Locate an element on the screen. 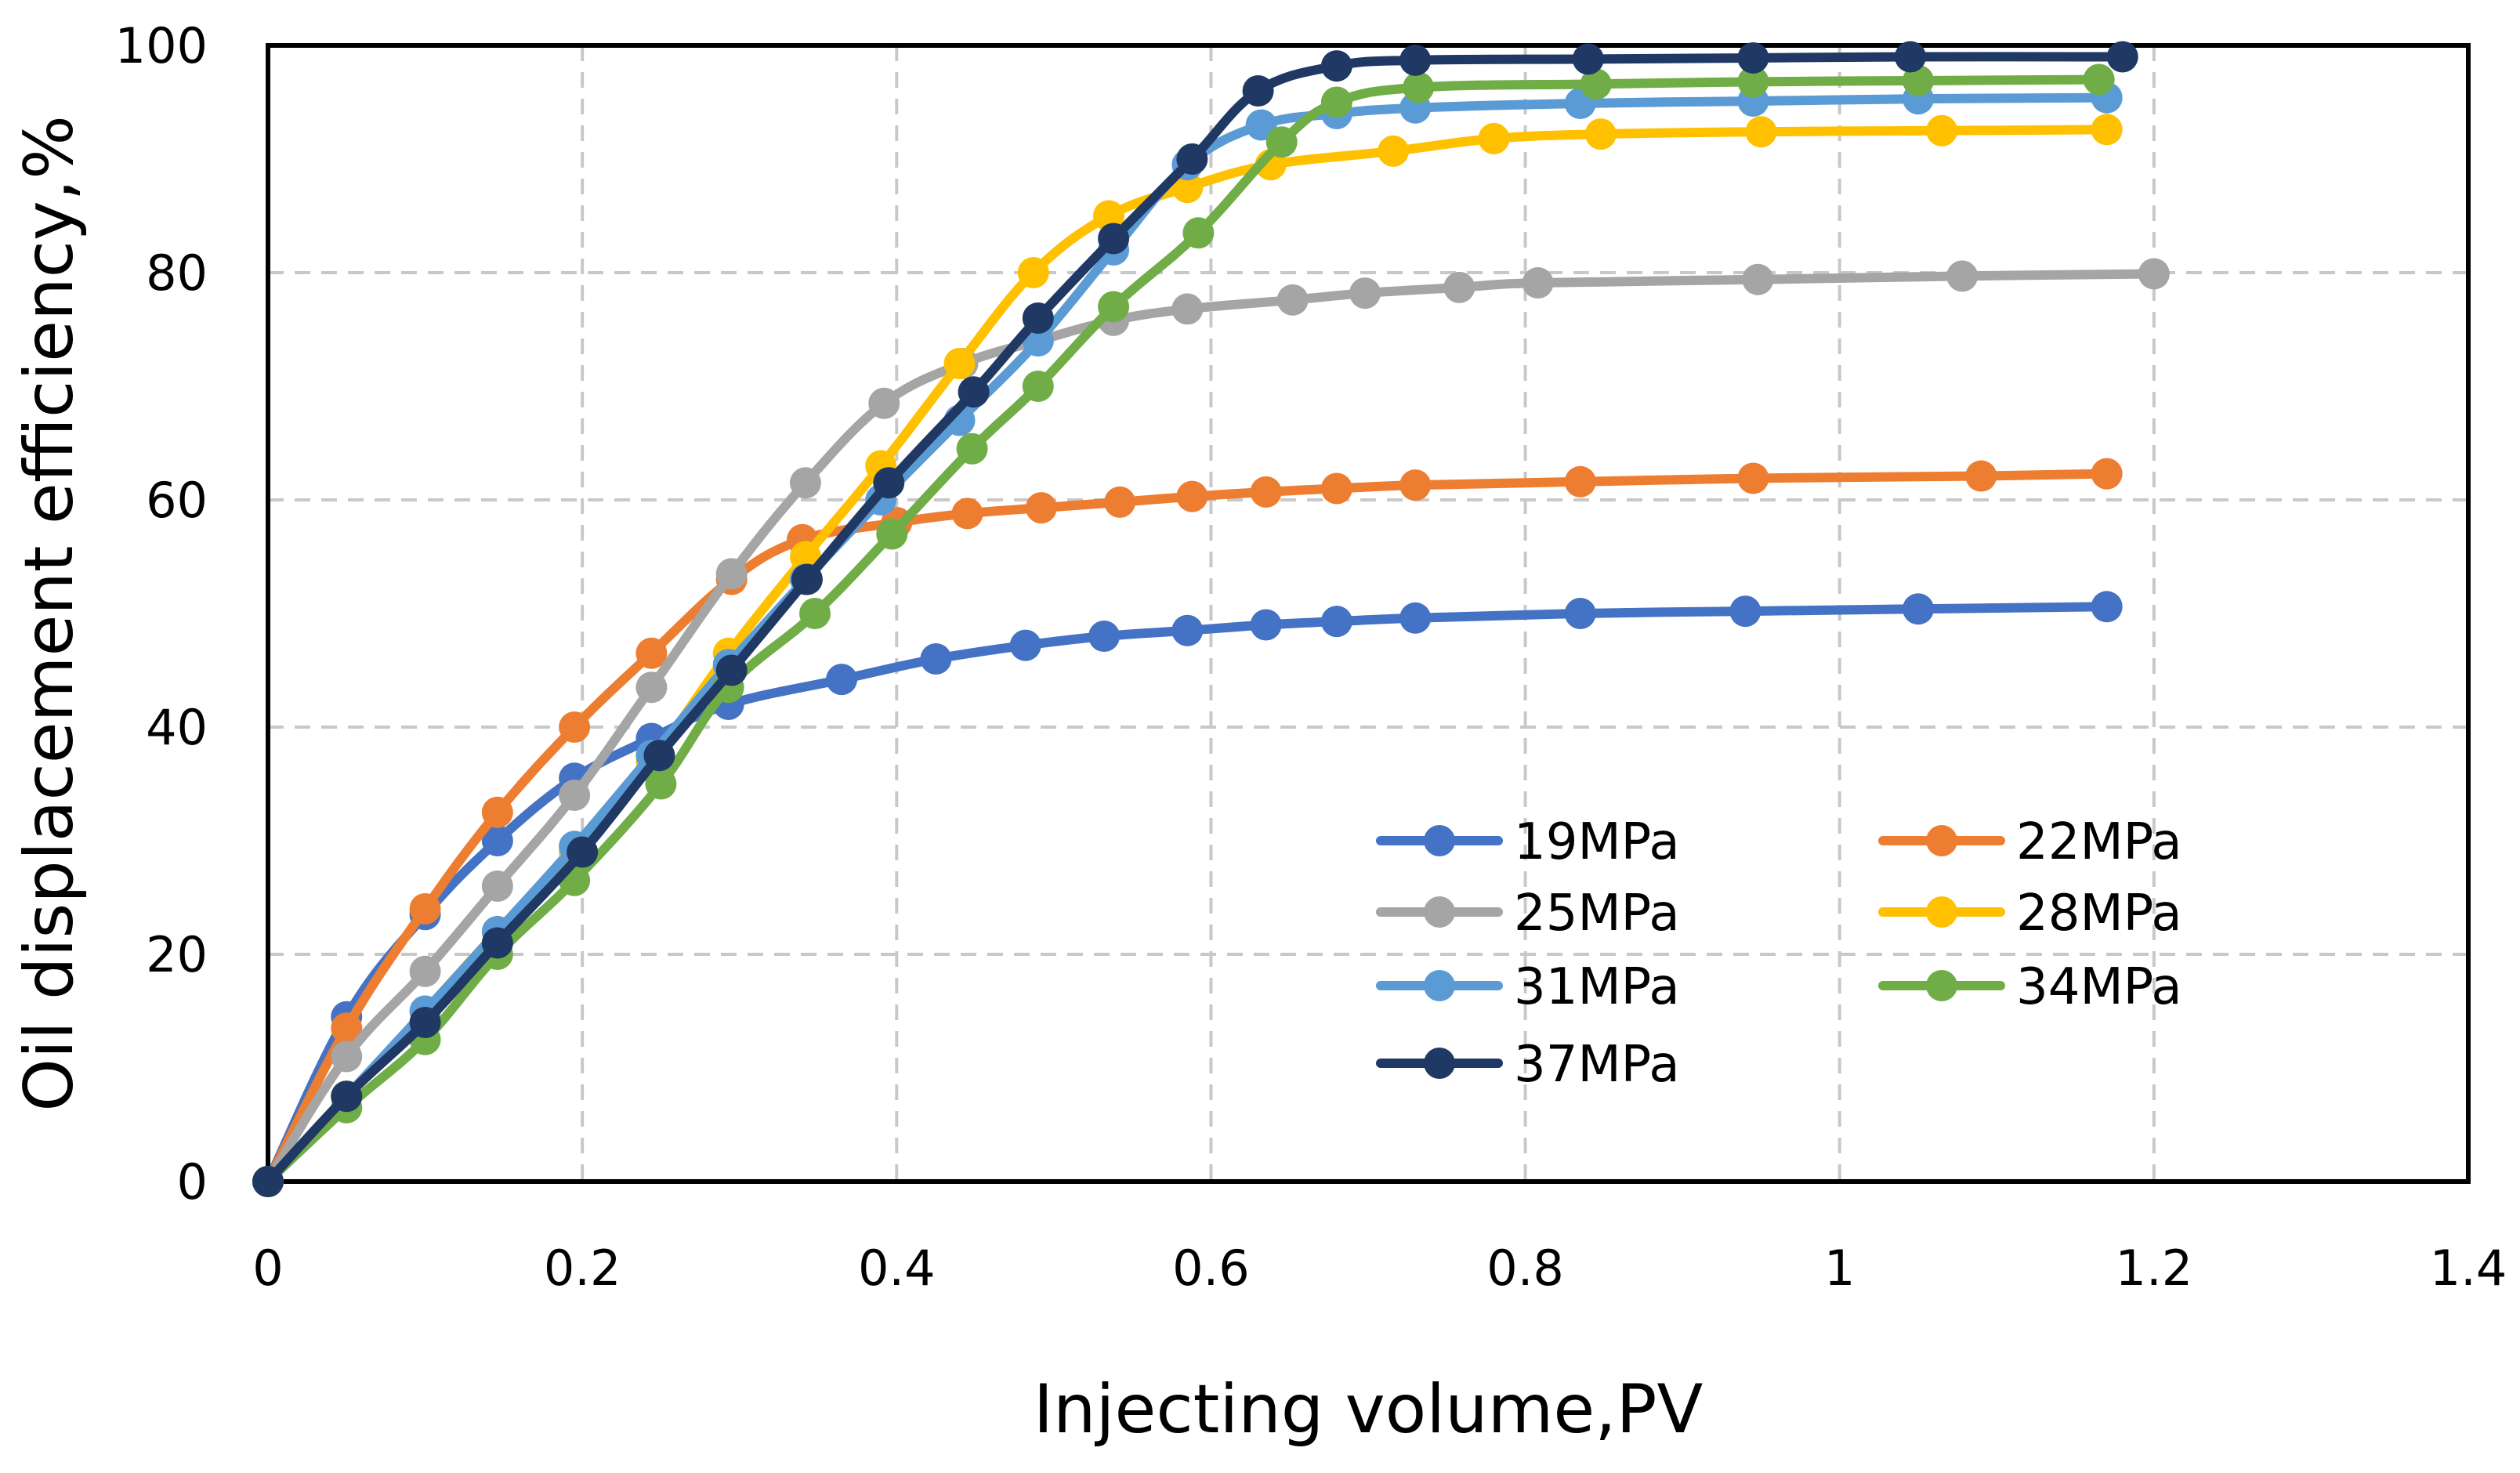 This screenshot has width=2520, height=1473. y-axis-title: Oil displacement efficiency,% is located at coordinates (49, 613).